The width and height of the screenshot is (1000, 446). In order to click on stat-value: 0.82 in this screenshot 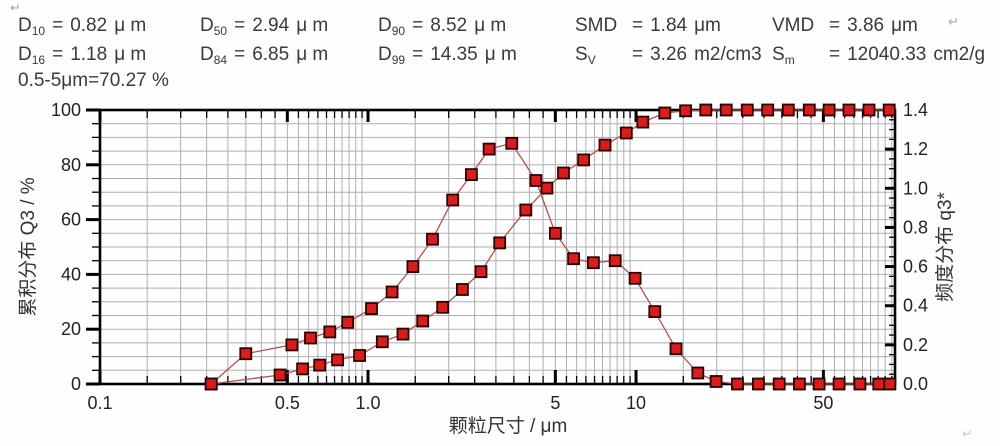, I will do `click(89, 25)`.